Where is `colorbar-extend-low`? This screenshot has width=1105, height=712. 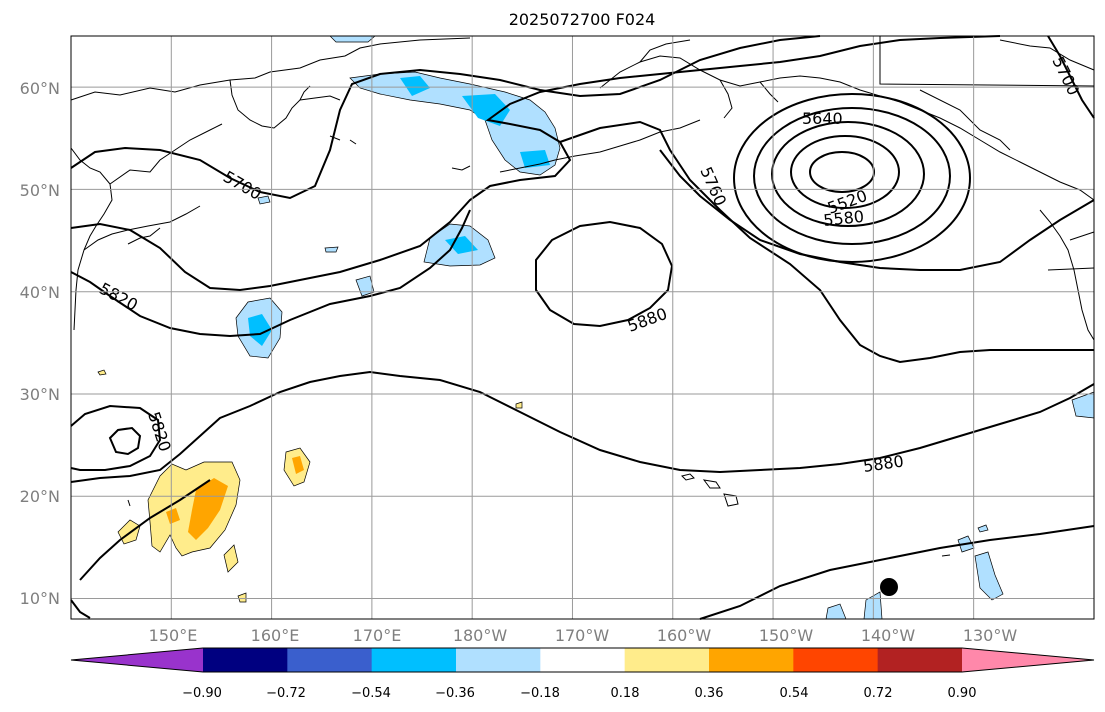 colorbar-extend-low is located at coordinates (137, 660).